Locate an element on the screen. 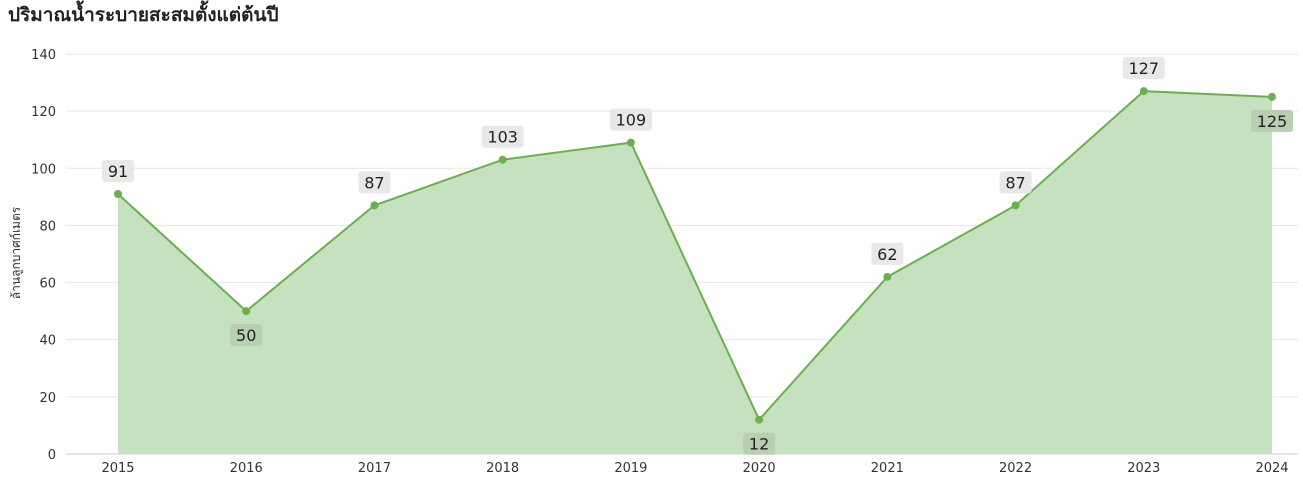 The height and width of the screenshot is (480, 1303). data-label-2015: 91 is located at coordinates (118, 171).